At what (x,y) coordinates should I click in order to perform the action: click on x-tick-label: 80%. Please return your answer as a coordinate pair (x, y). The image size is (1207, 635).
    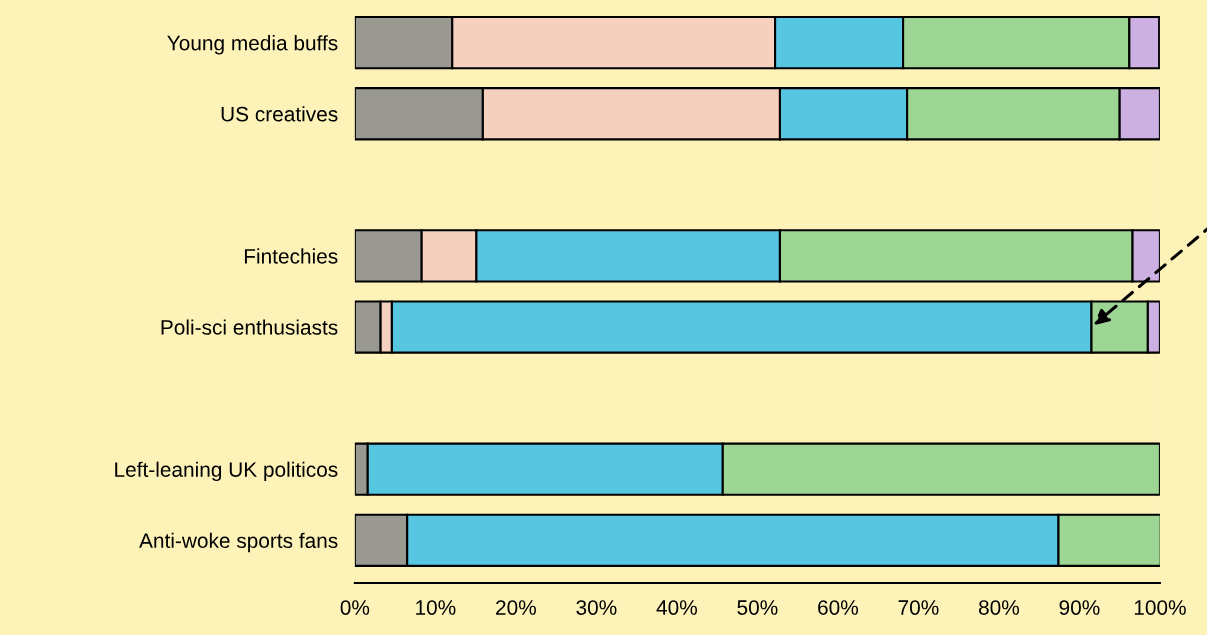
    Looking at the image, I should click on (999, 607).